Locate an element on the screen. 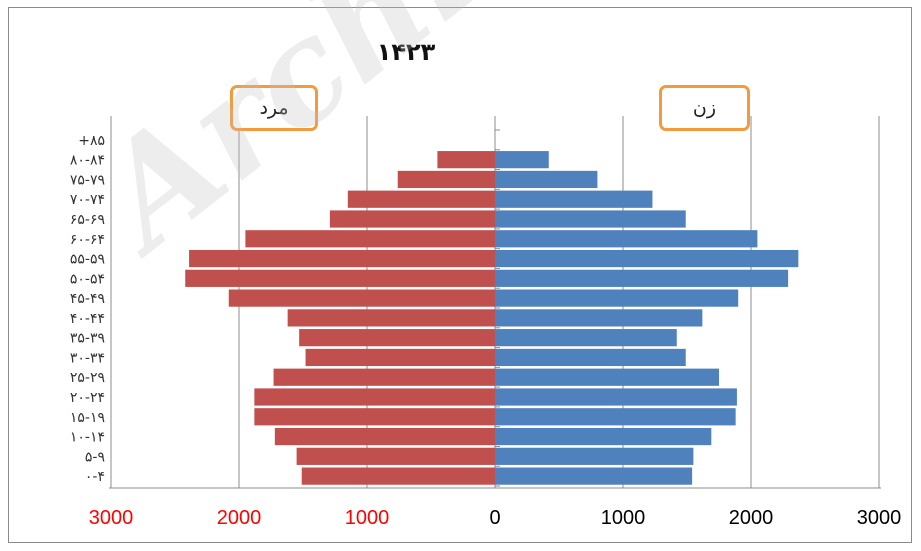 This screenshot has height=551, width=921. y-tick-label: ۱۵-۱۹ is located at coordinates (87, 418).